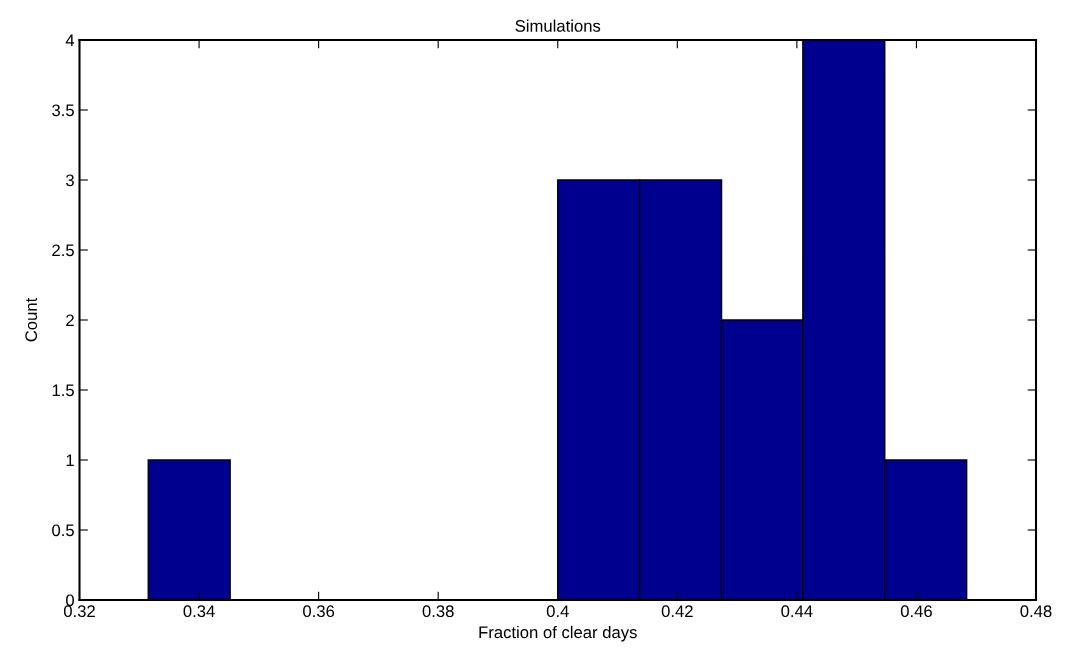  I want to click on y-tick-label: 2.5, so click(63, 250).